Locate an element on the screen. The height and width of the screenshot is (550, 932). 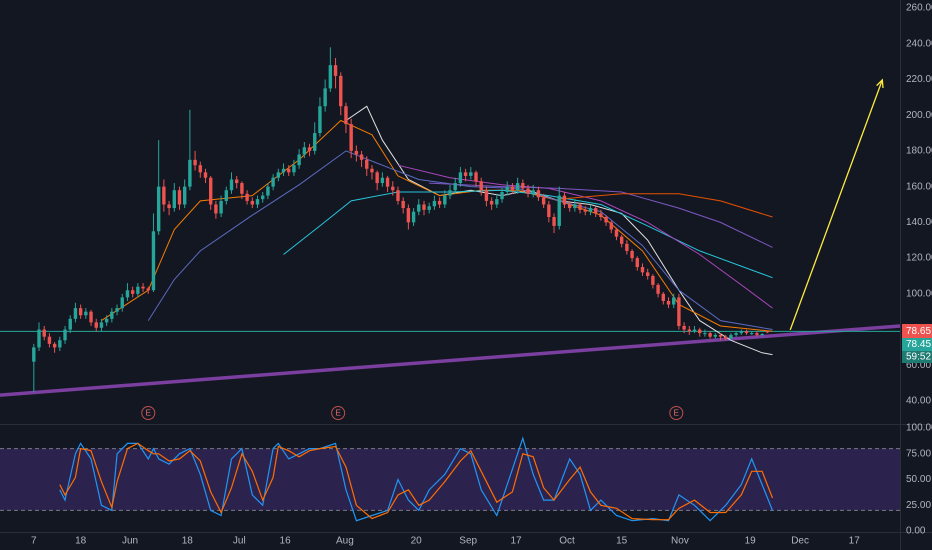
x-tick-label: 19 is located at coordinates (751, 541).